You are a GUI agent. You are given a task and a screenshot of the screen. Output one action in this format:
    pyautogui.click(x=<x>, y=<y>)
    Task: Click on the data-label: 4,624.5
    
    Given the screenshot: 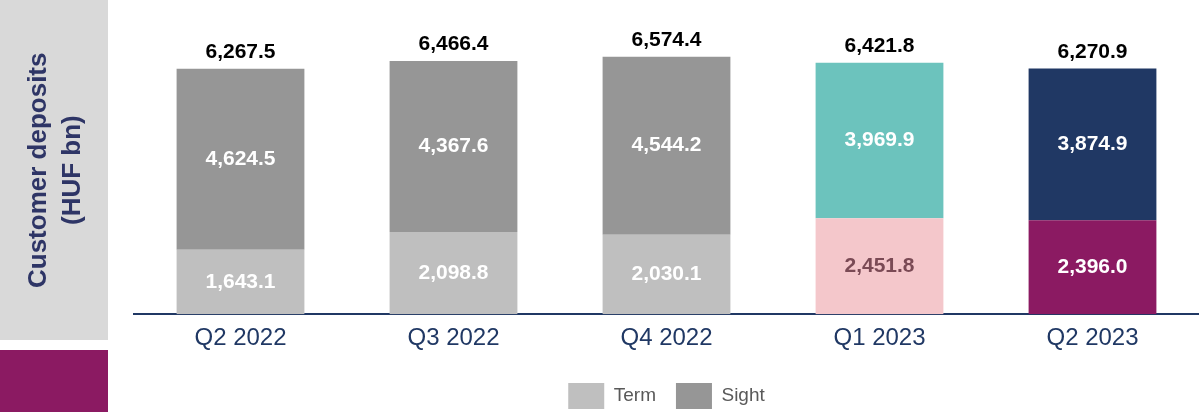 What is the action you would take?
    pyautogui.click(x=240, y=158)
    